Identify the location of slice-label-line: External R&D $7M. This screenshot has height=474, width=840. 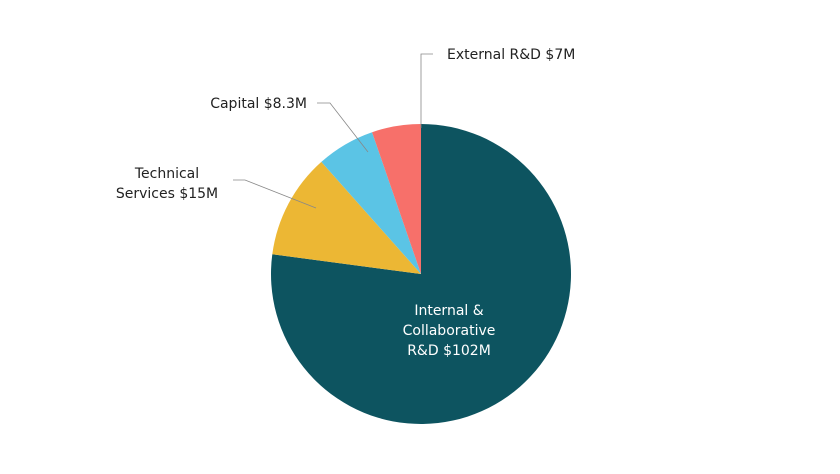
(511, 55).